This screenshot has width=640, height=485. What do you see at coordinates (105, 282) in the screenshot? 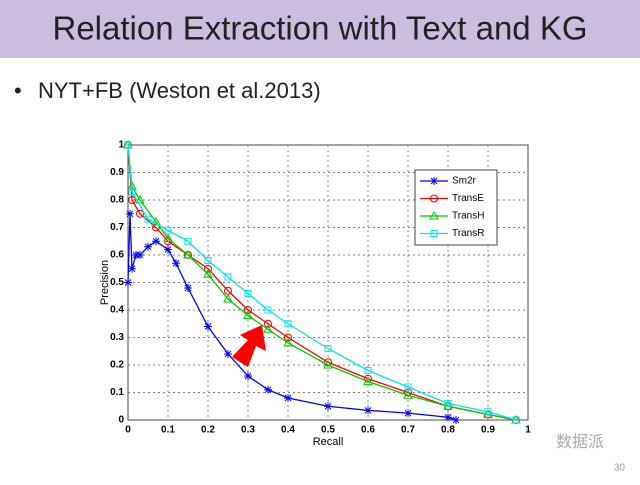
I see `y-axis-label: Precision` at bounding box center [105, 282].